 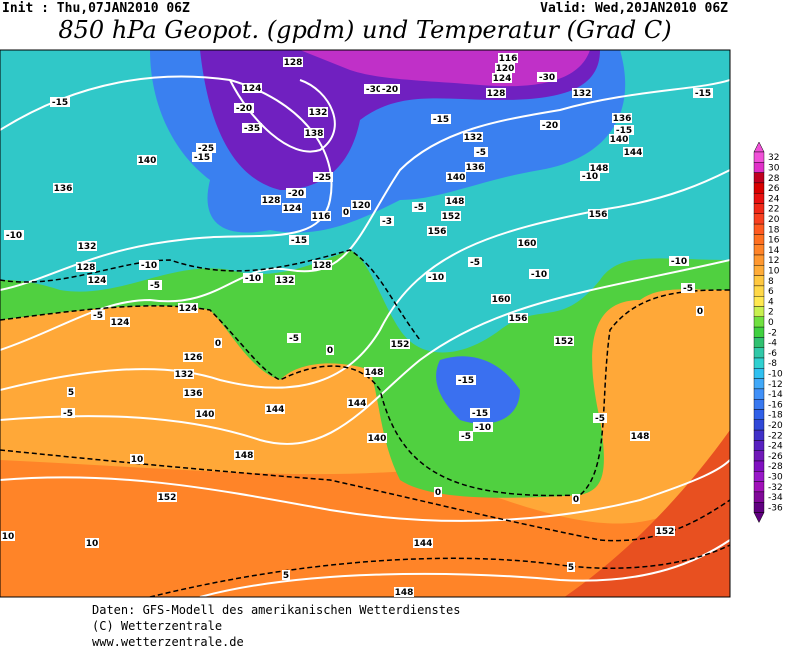 What do you see at coordinates (508, 59) in the screenshot?
I see `contour-label: 116` at bounding box center [508, 59].